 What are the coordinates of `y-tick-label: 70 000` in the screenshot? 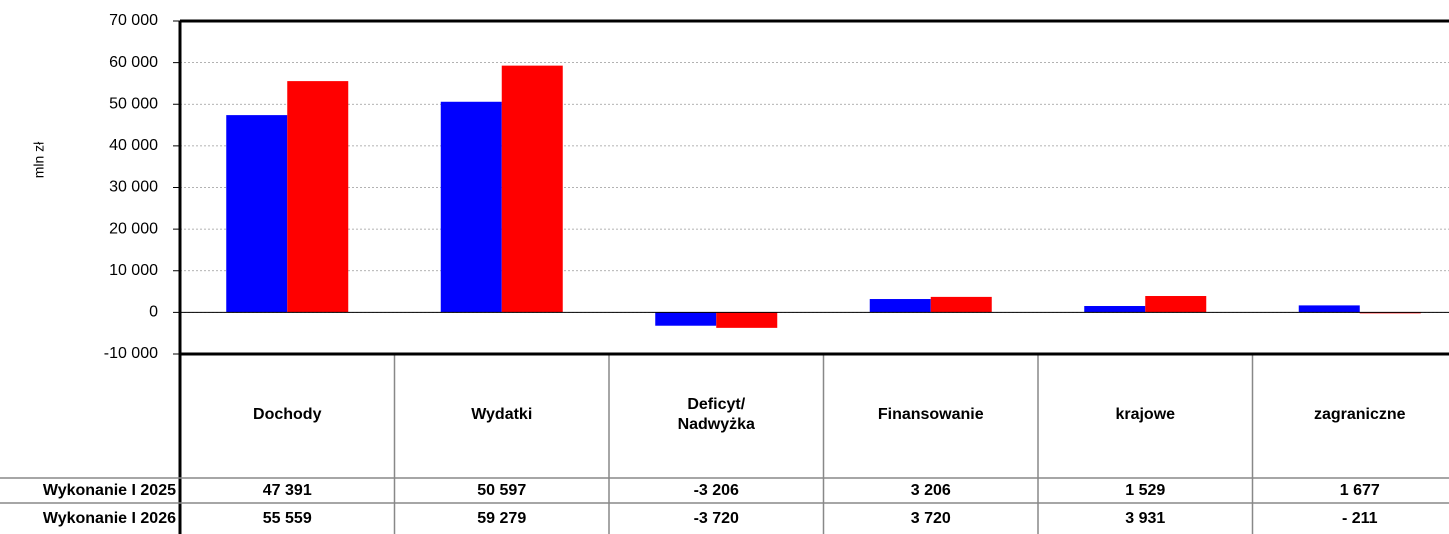 It's located at (133, 20).